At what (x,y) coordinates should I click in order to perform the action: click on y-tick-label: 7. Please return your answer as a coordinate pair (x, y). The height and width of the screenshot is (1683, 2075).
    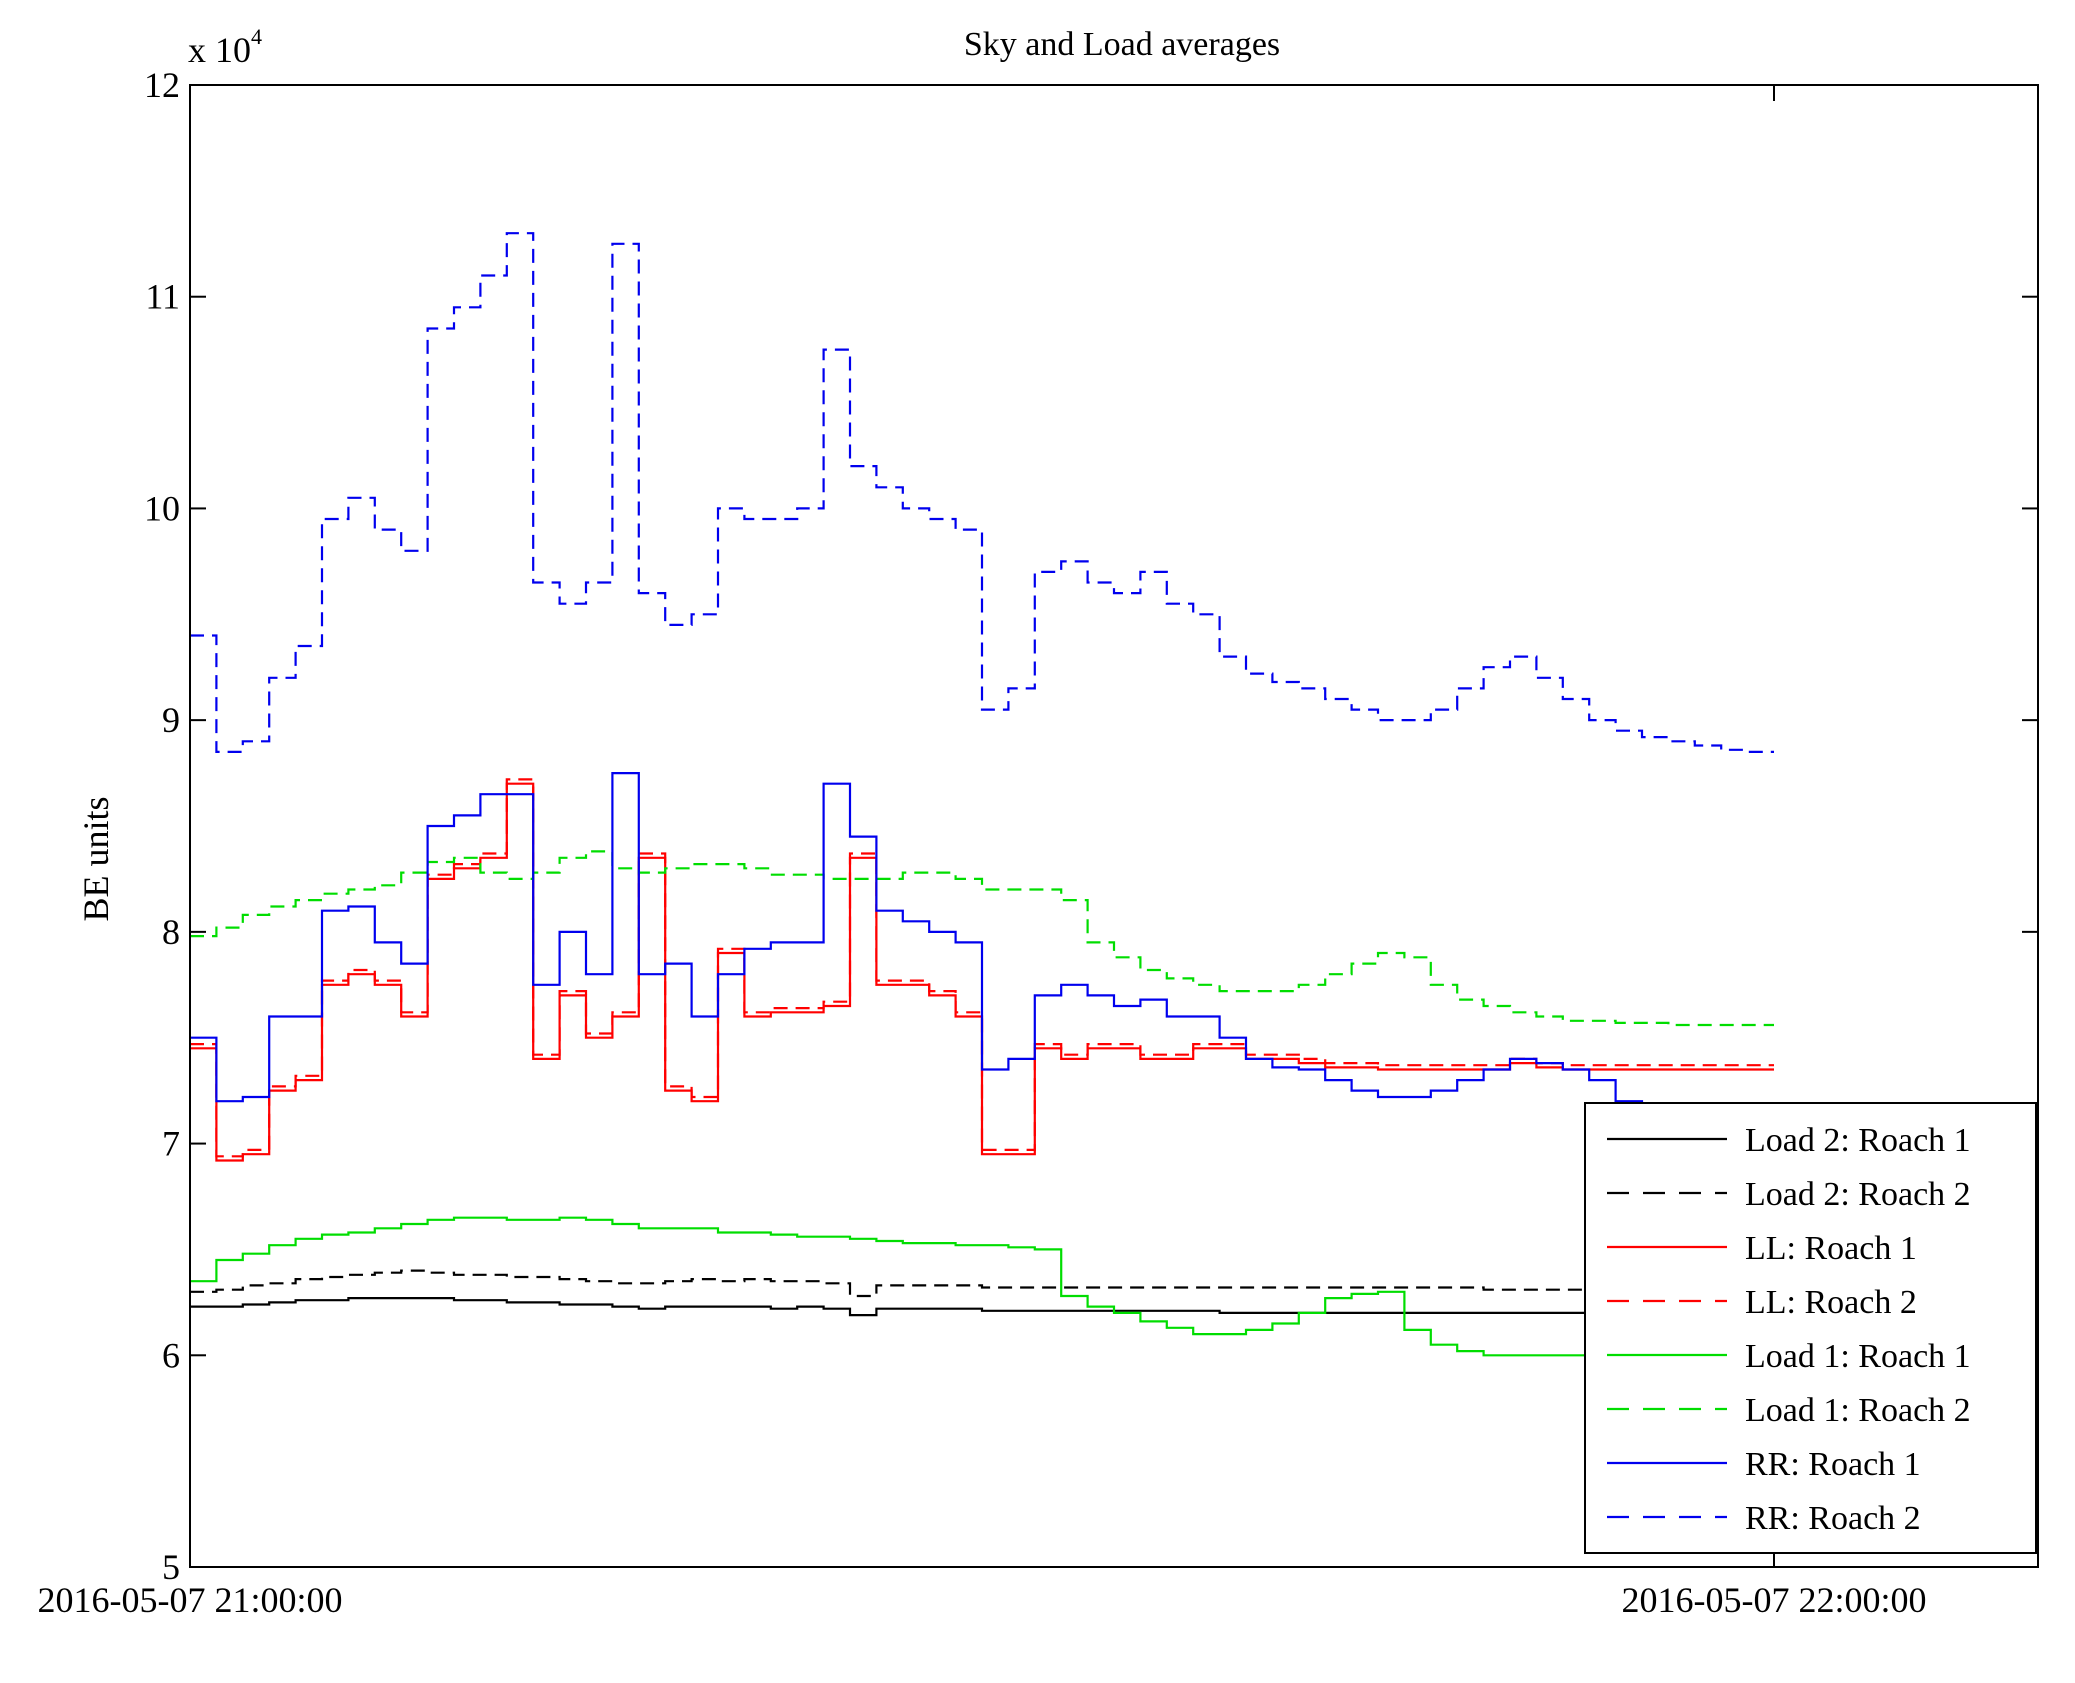
    Looking at the image, I should click on (171, 1144).